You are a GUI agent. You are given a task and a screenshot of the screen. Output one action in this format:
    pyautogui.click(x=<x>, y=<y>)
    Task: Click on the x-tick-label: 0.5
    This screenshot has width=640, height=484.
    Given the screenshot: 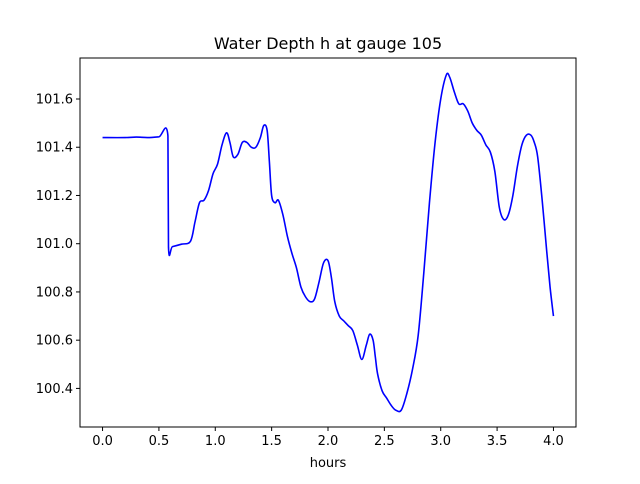 What is the action you would take?
    pyautogui.click(x=159, y=441)
    